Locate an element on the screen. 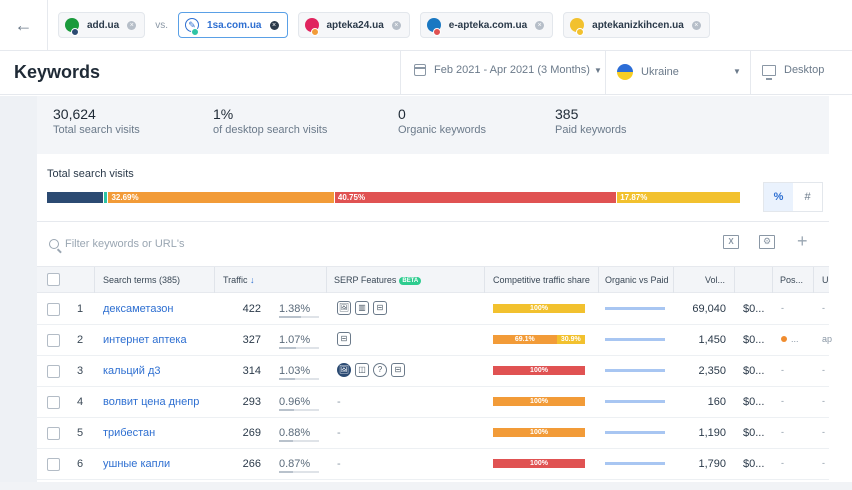 The image size is (852, 490). serp-empty: - is located at coordinates (339, 464).